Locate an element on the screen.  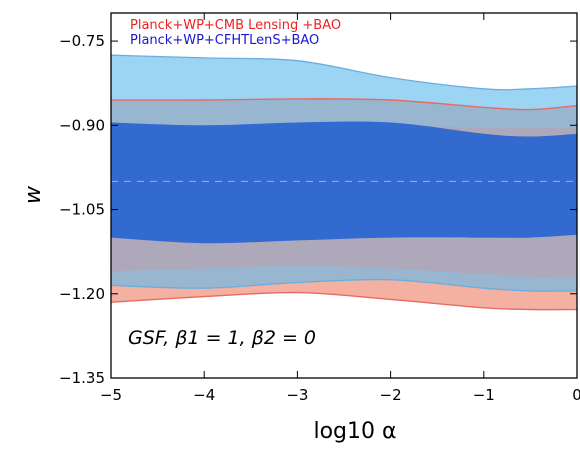
y-tick-label: −1.20 is located at coordinates (82, 294).